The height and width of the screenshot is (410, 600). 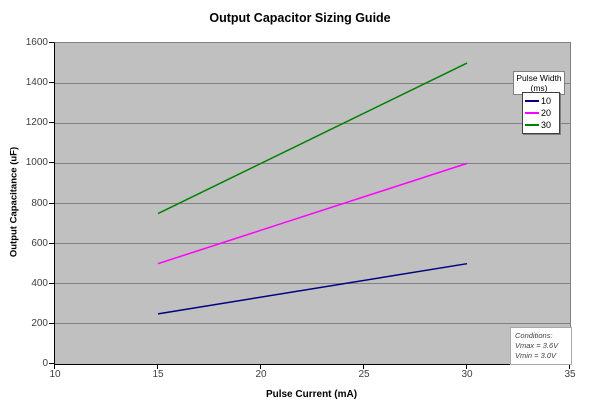 What do you see at coordinates (546, 101) in the screenshot?
I see `legend-item-label: 10` at bounding box center [546, 101].